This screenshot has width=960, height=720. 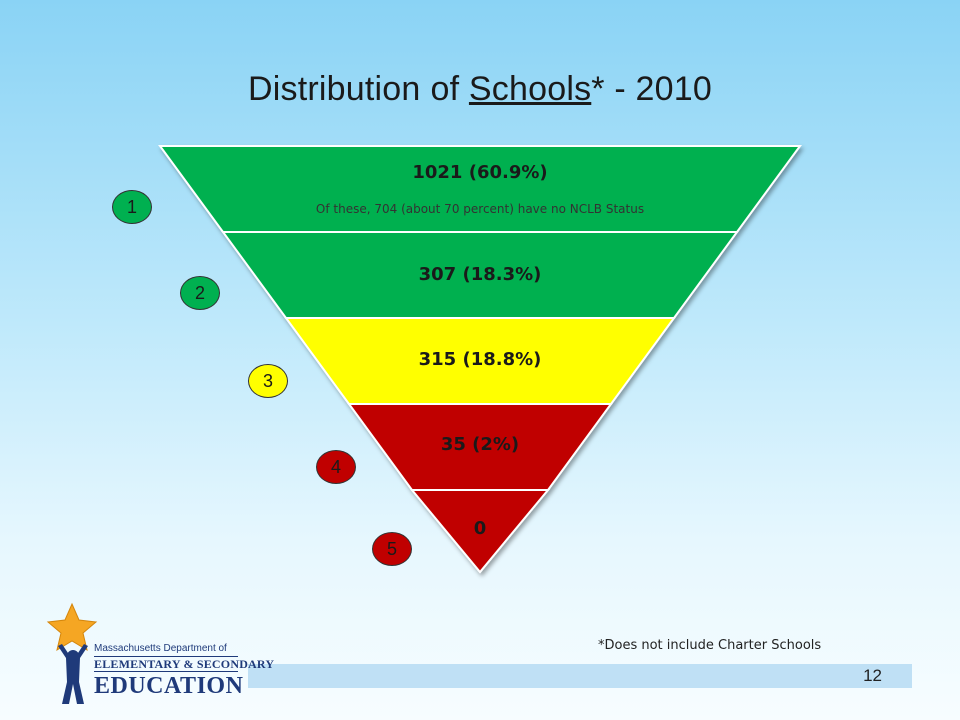 I want to click on footer-bar: 12, so click(x=580, y=676).